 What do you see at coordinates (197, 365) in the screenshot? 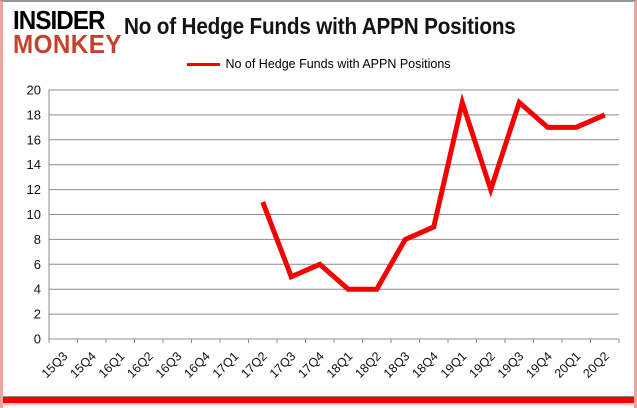
I see `x-tick-label: 16Q4` at bounding box center [197, 365].